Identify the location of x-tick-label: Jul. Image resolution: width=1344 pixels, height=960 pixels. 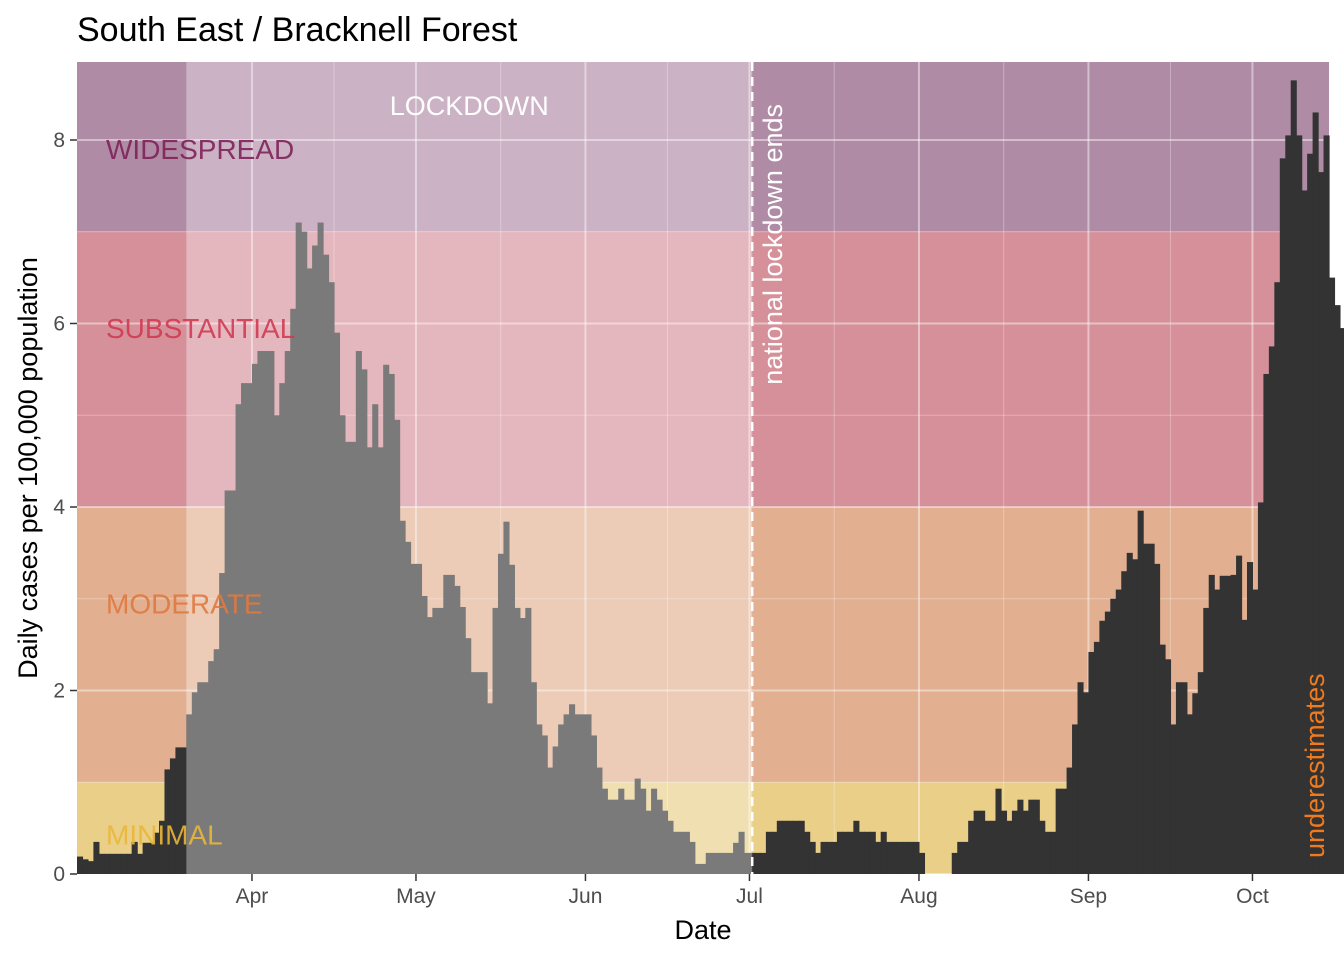
(749, 896).